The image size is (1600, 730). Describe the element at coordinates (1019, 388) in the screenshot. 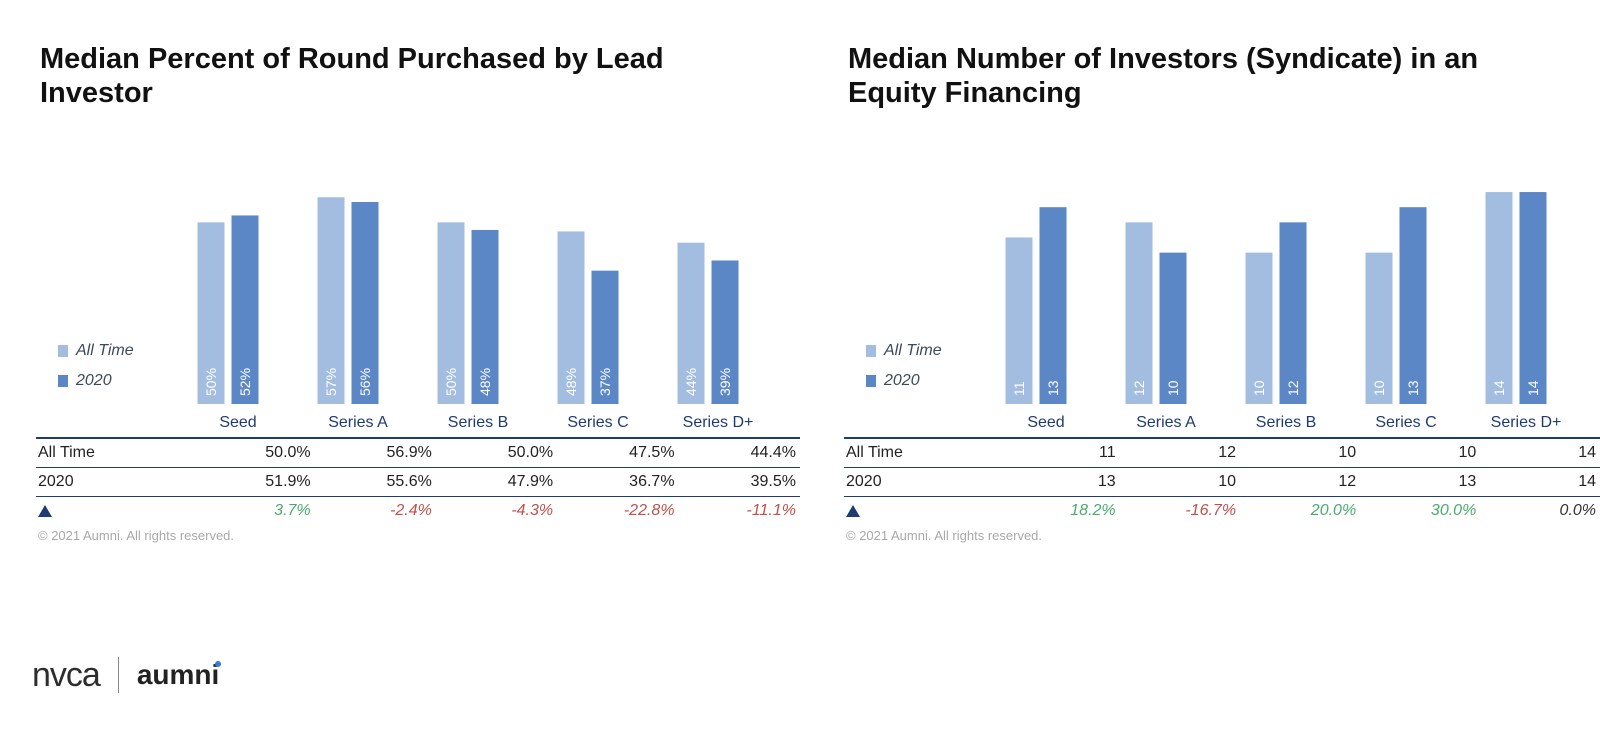

I see `bar-value-label: 11` at that location.